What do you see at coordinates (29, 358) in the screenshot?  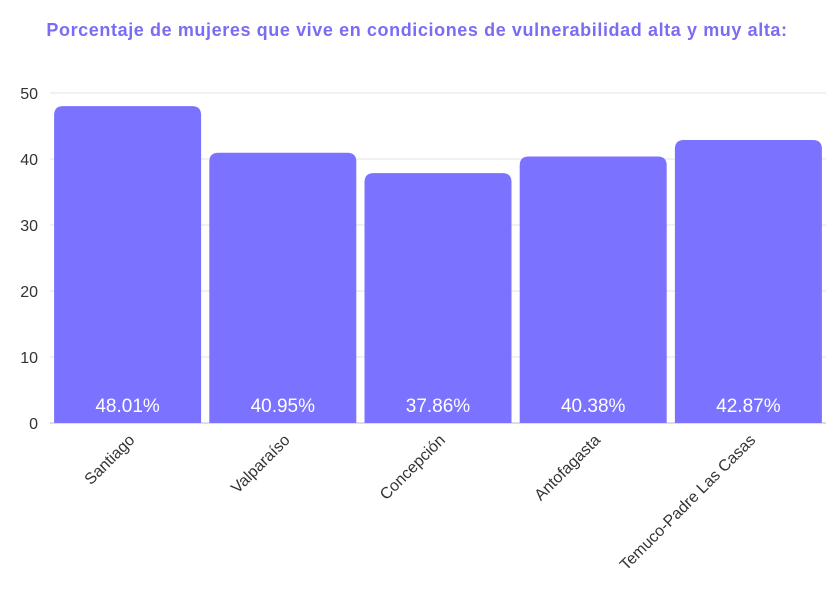 I see `y-tick-label: 10` at bounding box center [29, 358].